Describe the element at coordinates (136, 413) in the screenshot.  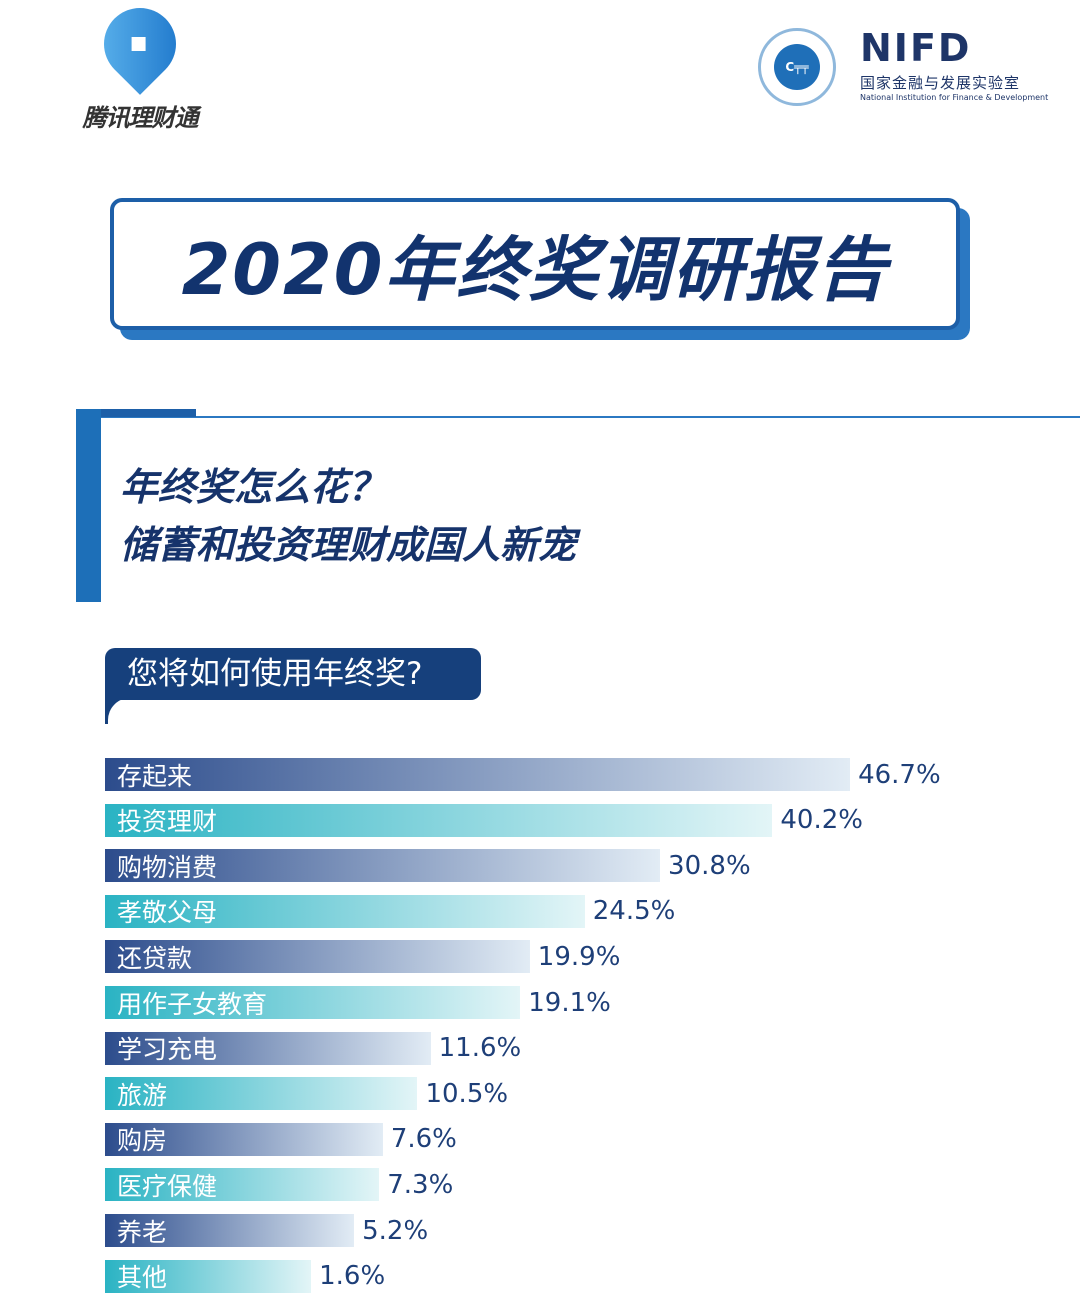
I see `section-tab` at that location.